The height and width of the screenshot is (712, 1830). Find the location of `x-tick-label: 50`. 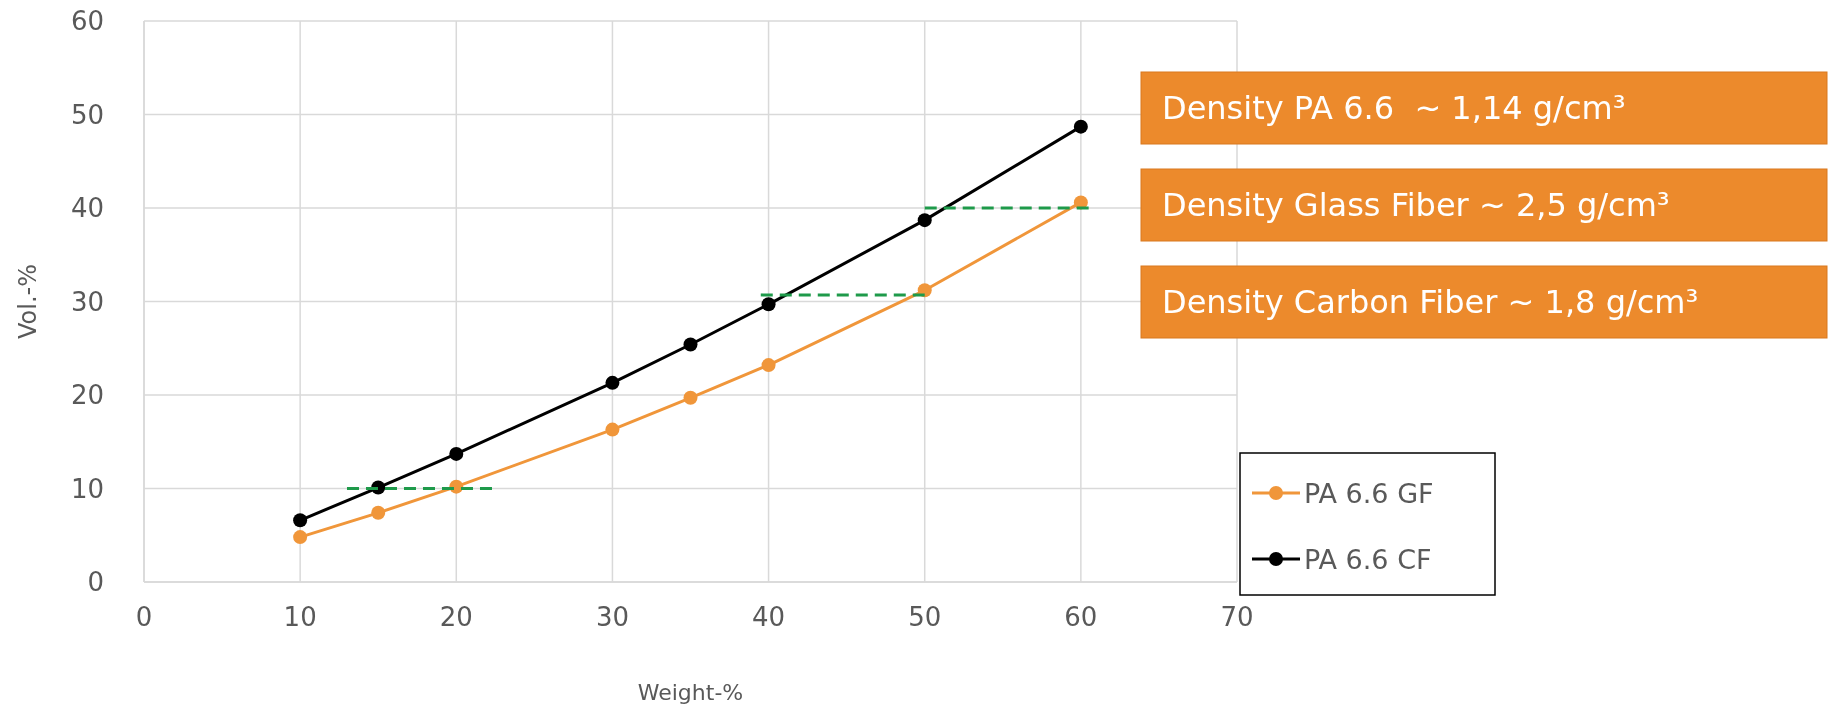

x-tick-label: 50 is located at coordinates (925, 617).